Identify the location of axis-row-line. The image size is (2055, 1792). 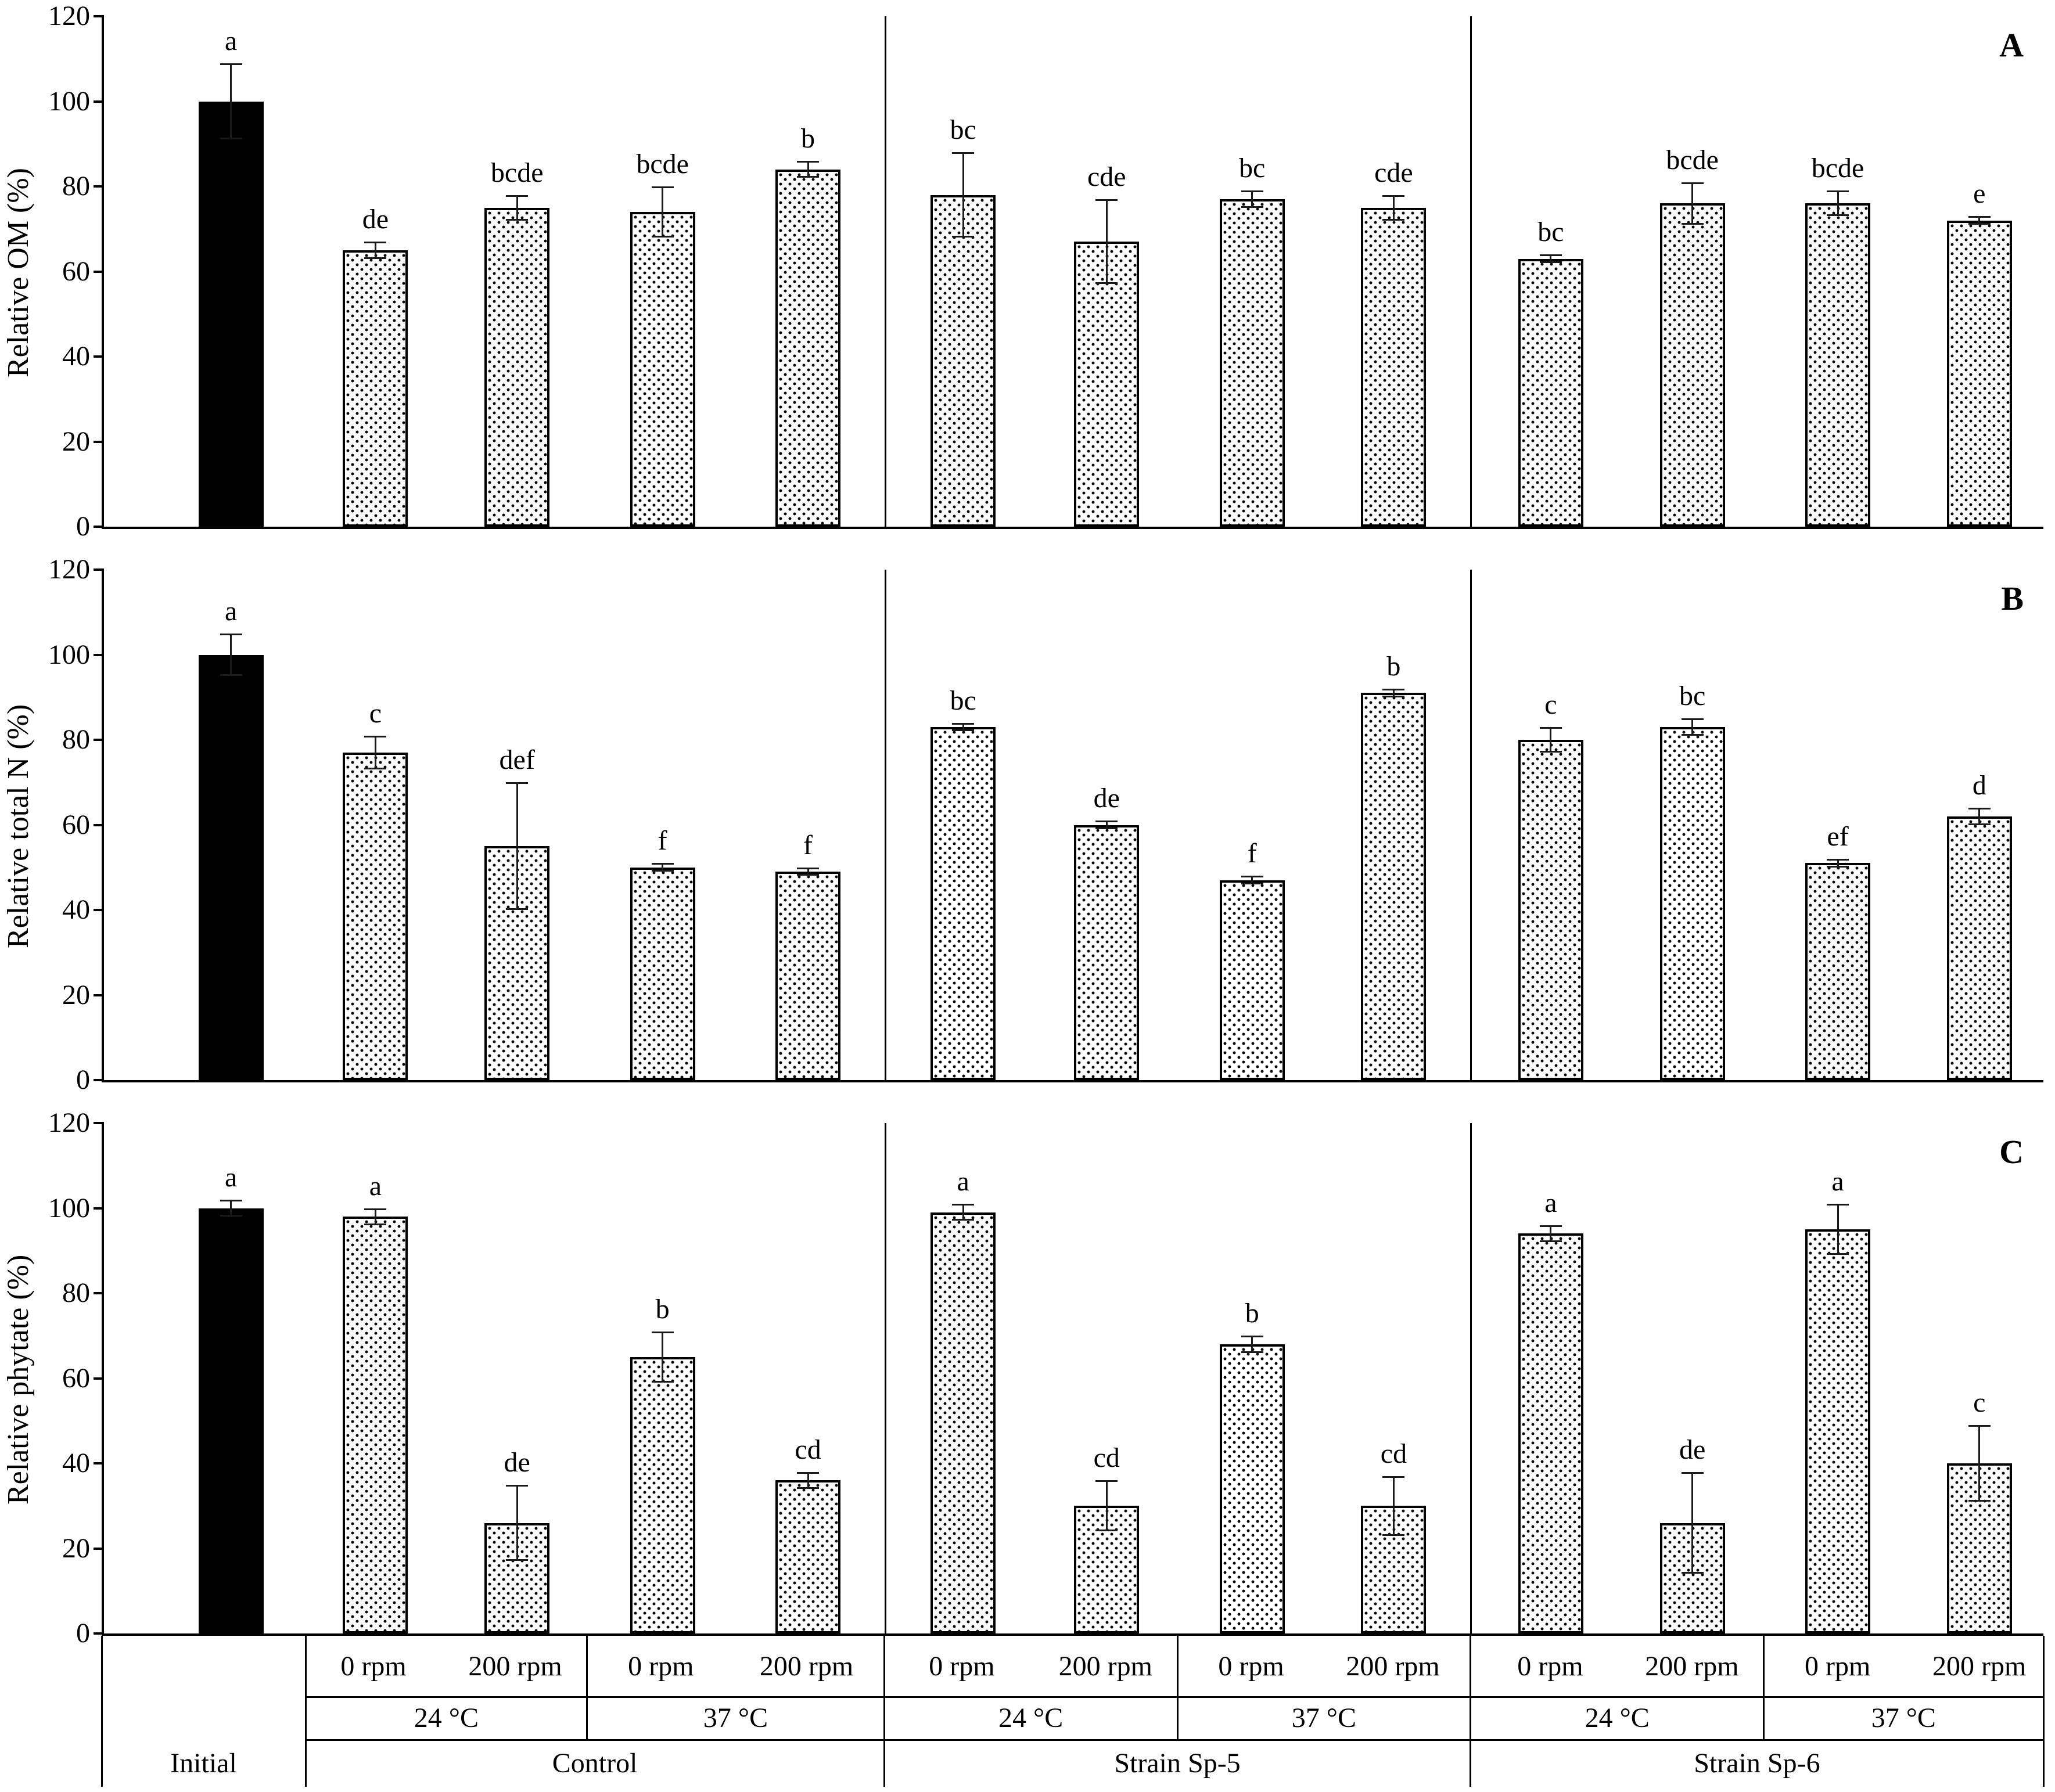
(1174, 1697).